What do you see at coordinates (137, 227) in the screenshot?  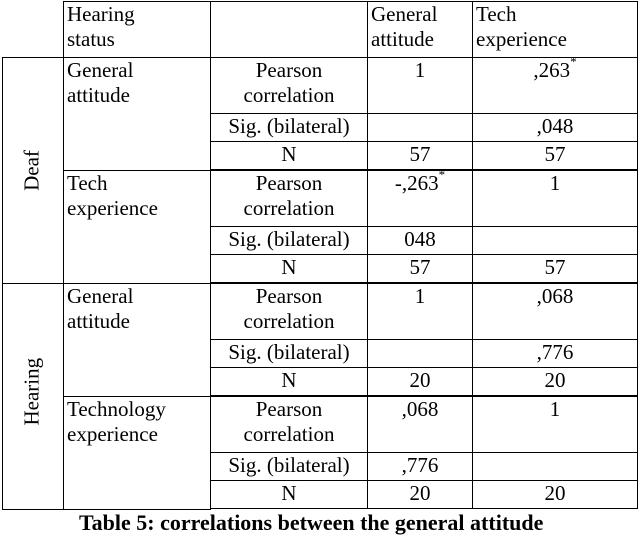 I see `variable-name: Tech experience` at bounding box center [137, 227].